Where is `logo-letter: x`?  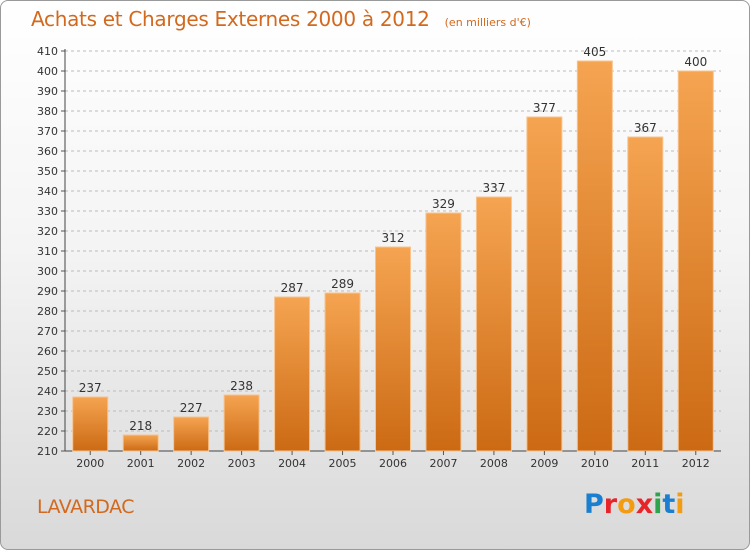
logo-letter: x is located at coordinates (644, 504).